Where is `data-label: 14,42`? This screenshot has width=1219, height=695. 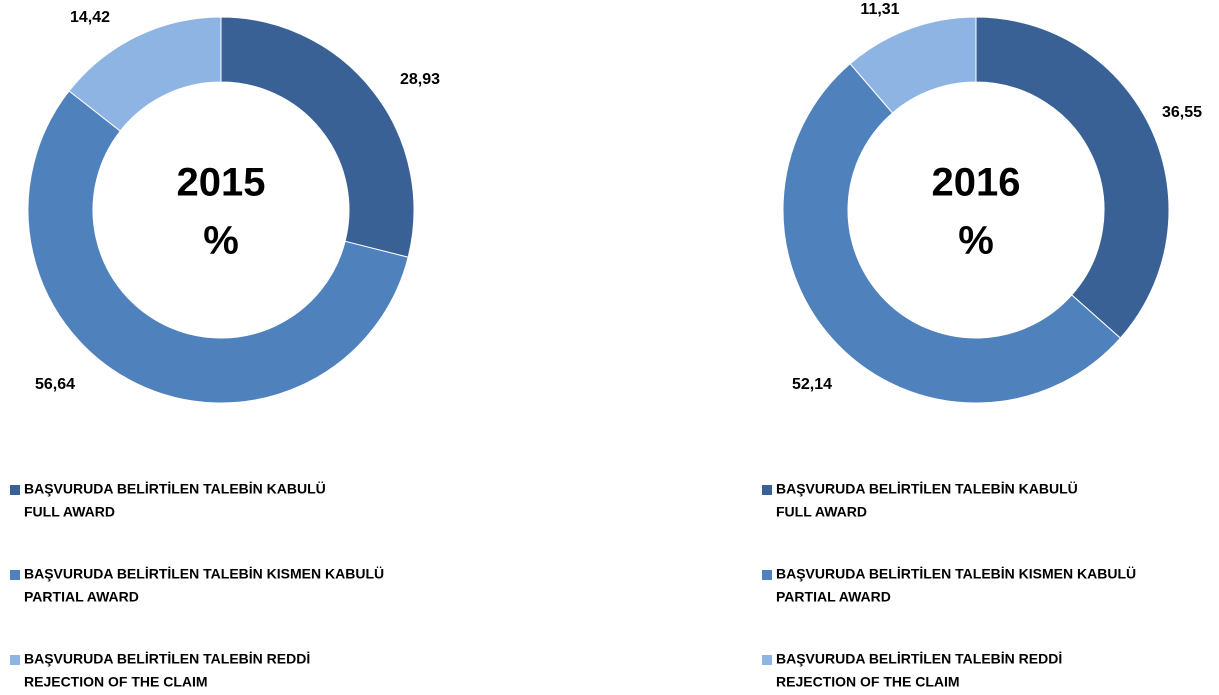
data-label: 14,42 is located at coordinates (90, 17).